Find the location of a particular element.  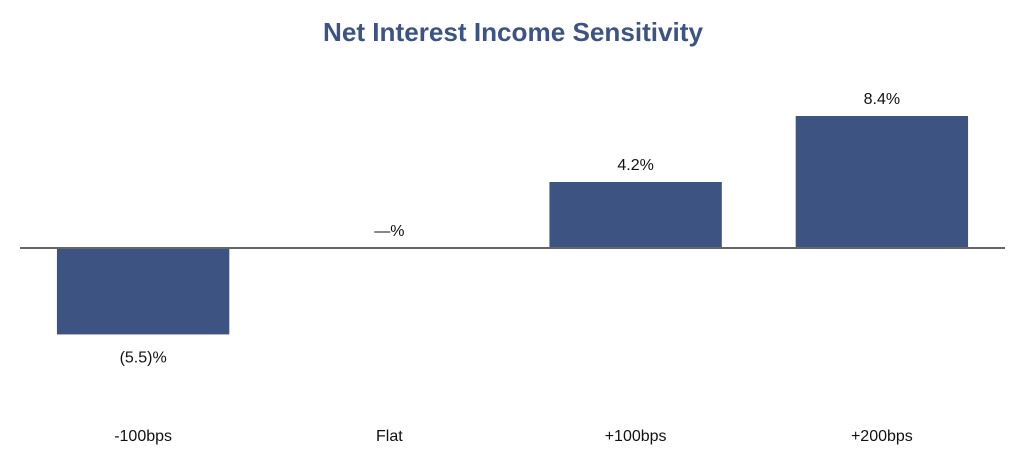

value-label: —% is located at coordinates (389, 231).